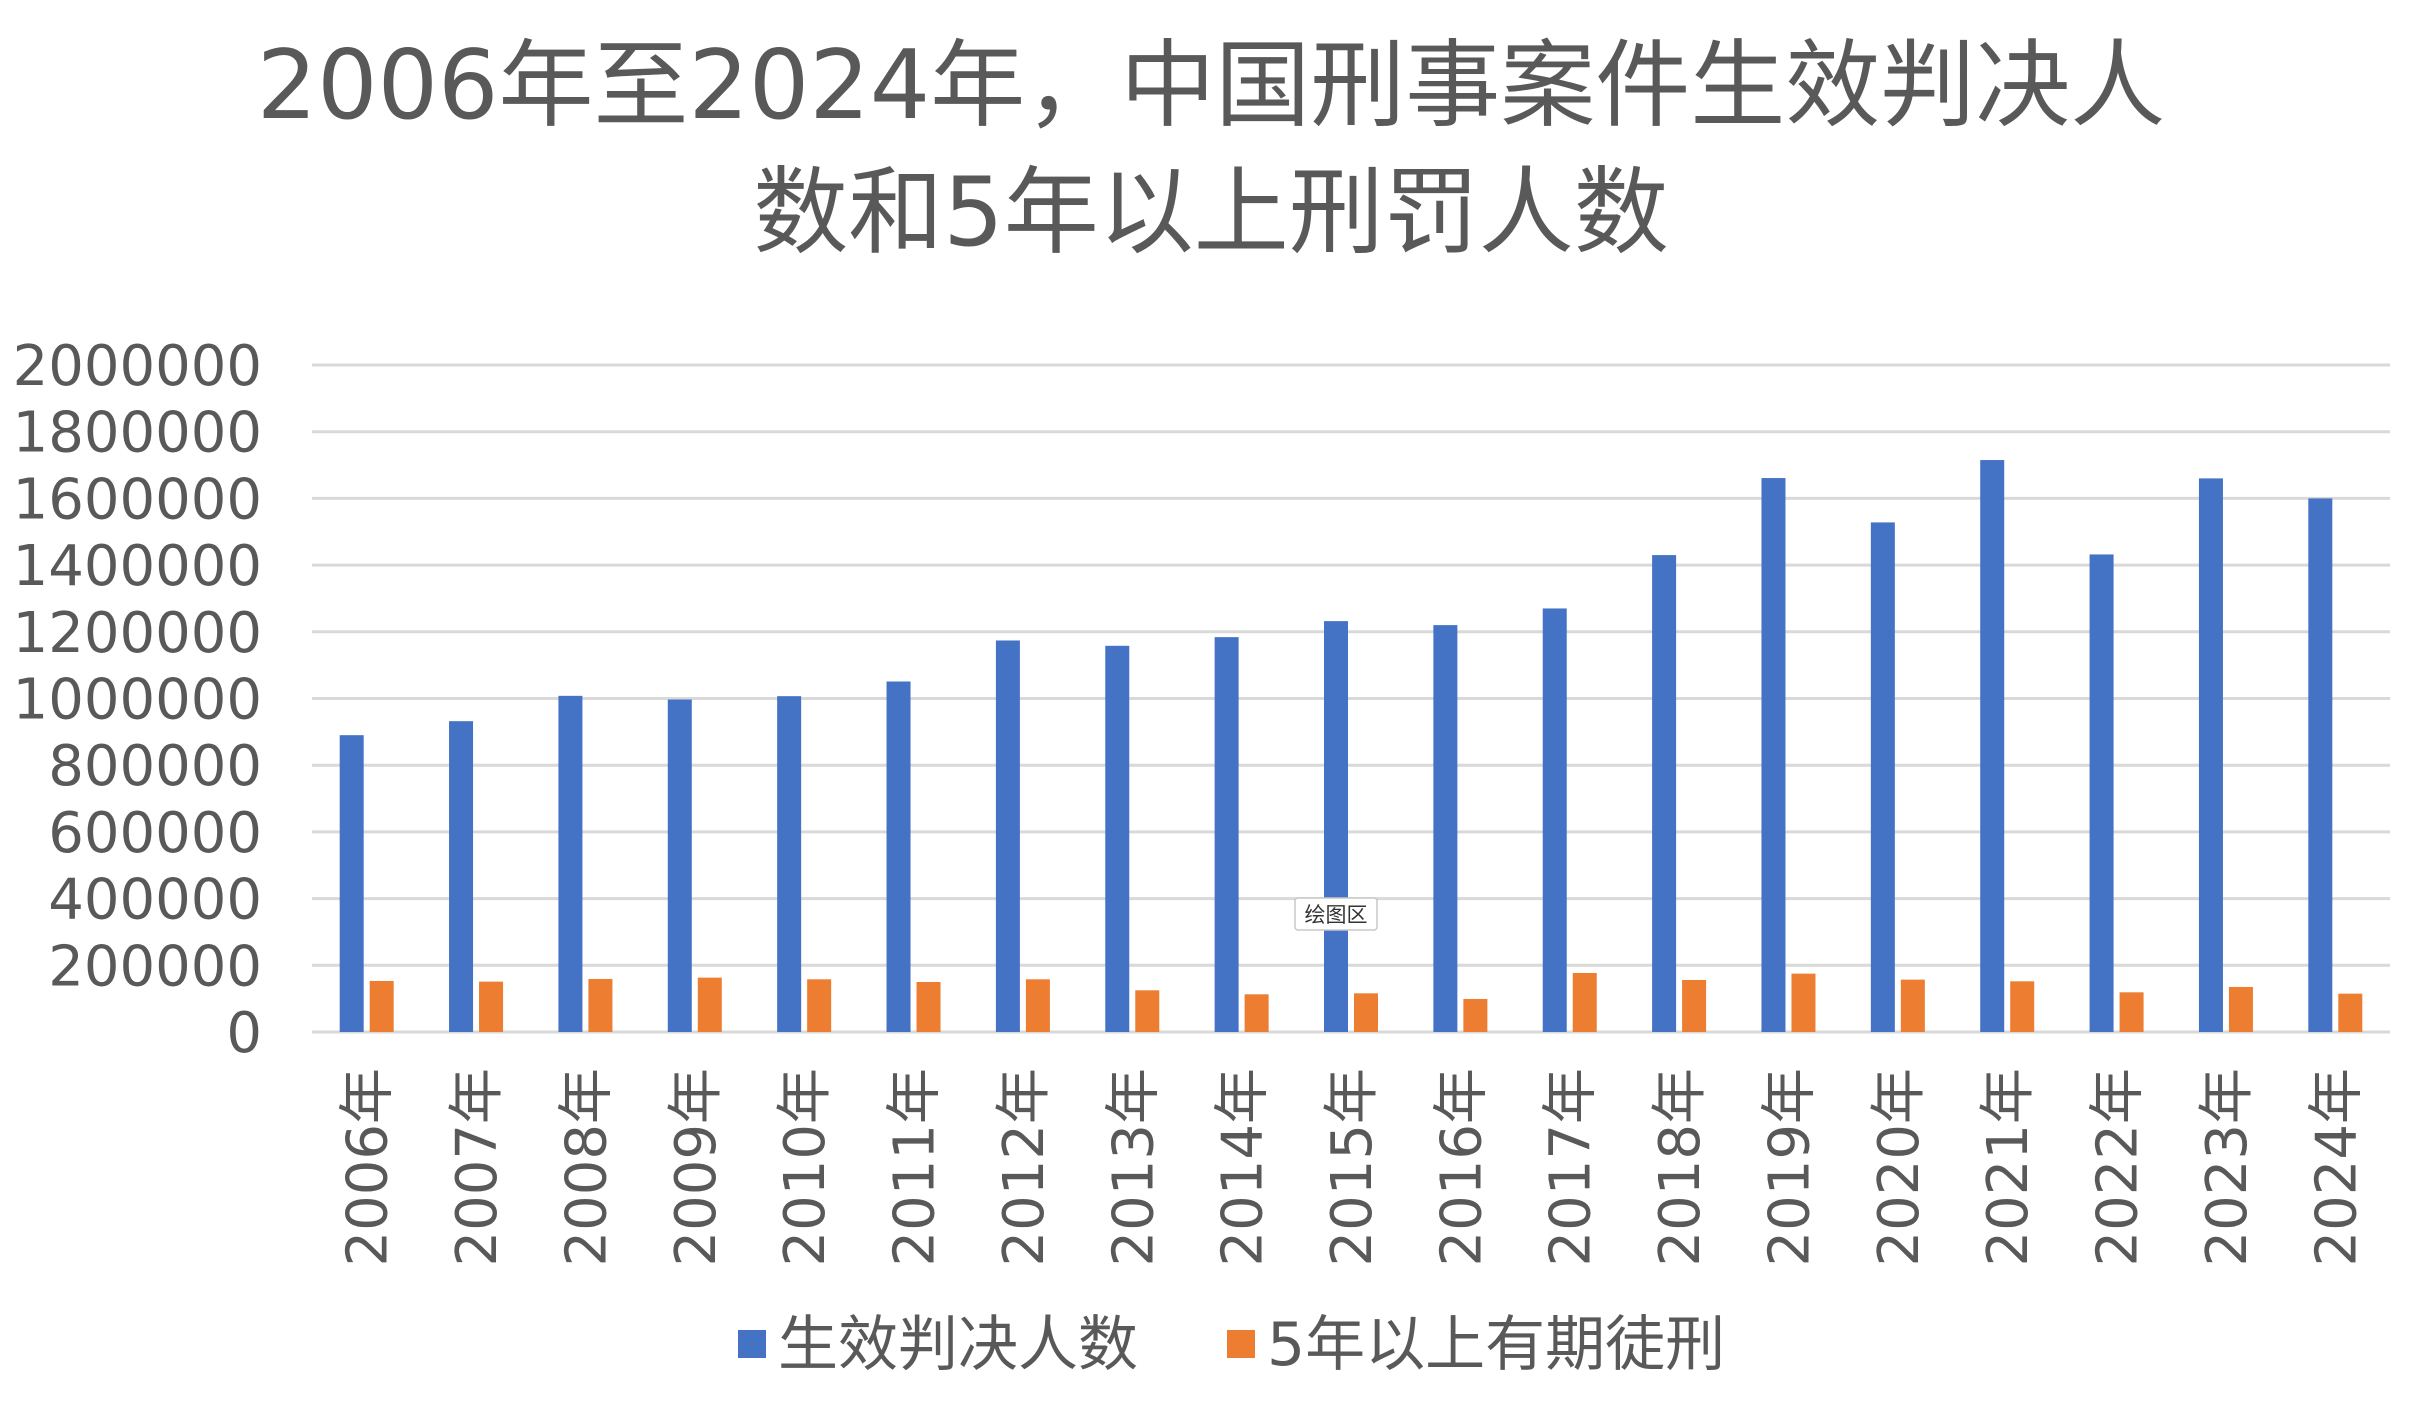  I want to click on x-tick-label: 2011年, so click(915, 1167).